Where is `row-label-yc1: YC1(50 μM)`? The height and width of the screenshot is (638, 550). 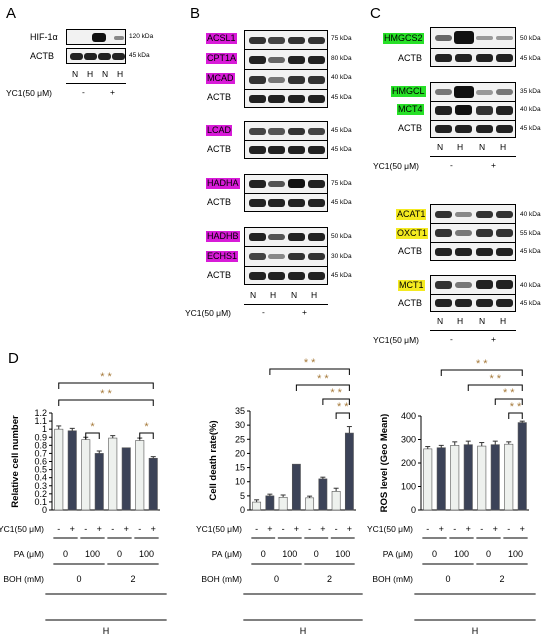
row-label-yc1: YC1(50 μM) is located at coordinates (219, 529).